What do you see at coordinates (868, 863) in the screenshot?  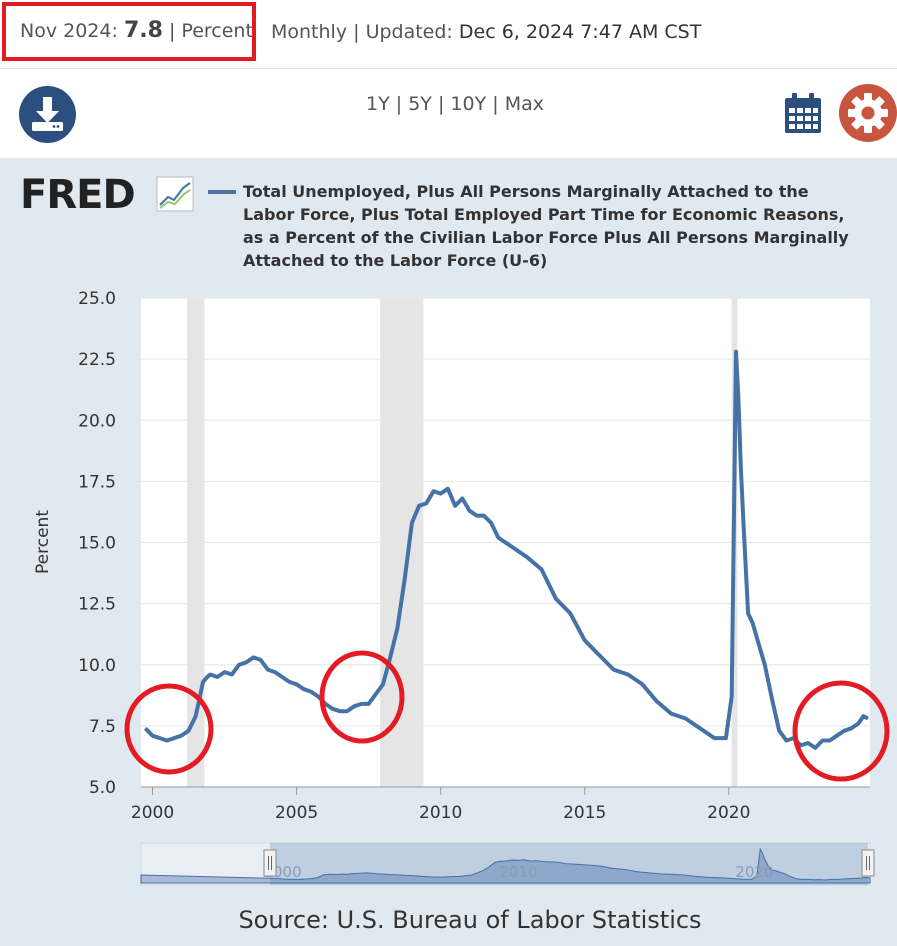 I see `navigator-right-handle` at bounding box center [868, 863].